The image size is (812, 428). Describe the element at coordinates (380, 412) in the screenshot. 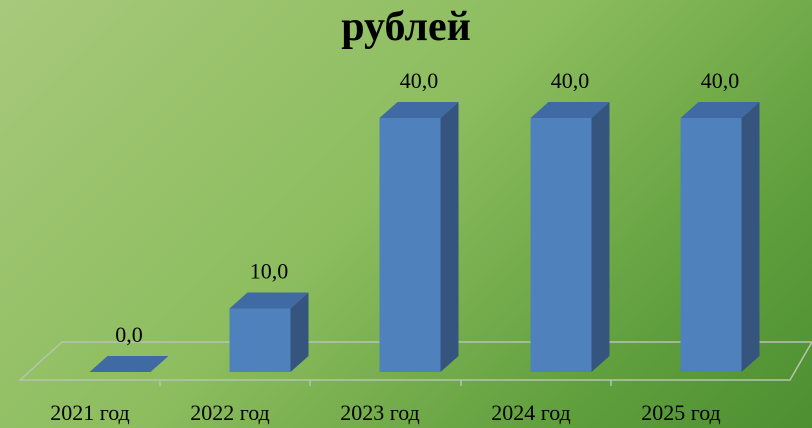

I see `x-tick-label: 2023 год` at that location.